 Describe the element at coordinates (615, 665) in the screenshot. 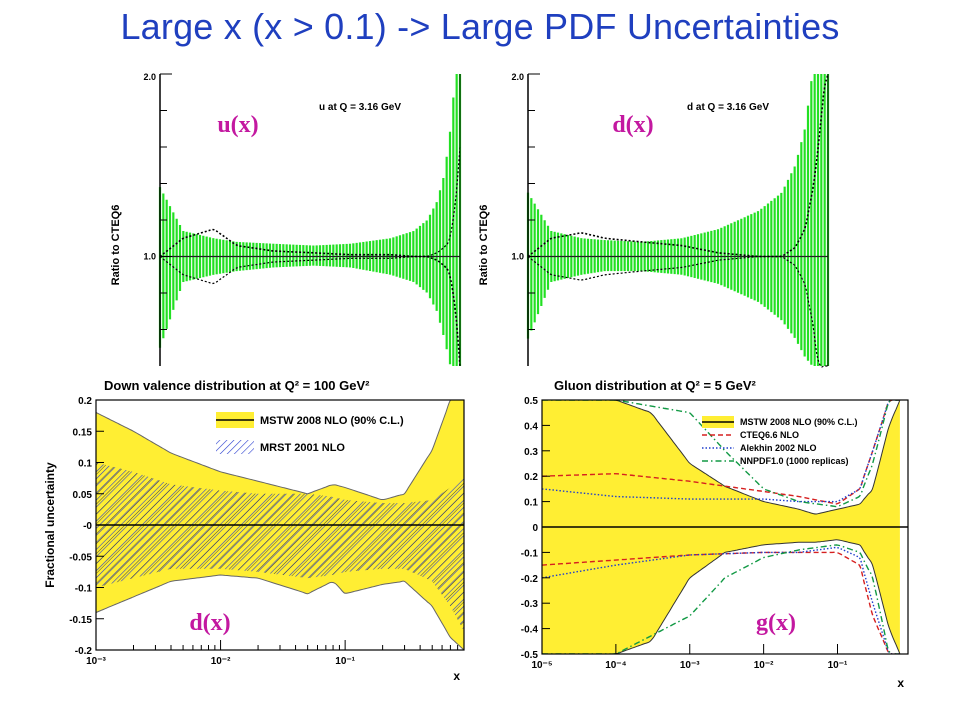

I see `x-tick-label: 10⁻⁴` at that location.